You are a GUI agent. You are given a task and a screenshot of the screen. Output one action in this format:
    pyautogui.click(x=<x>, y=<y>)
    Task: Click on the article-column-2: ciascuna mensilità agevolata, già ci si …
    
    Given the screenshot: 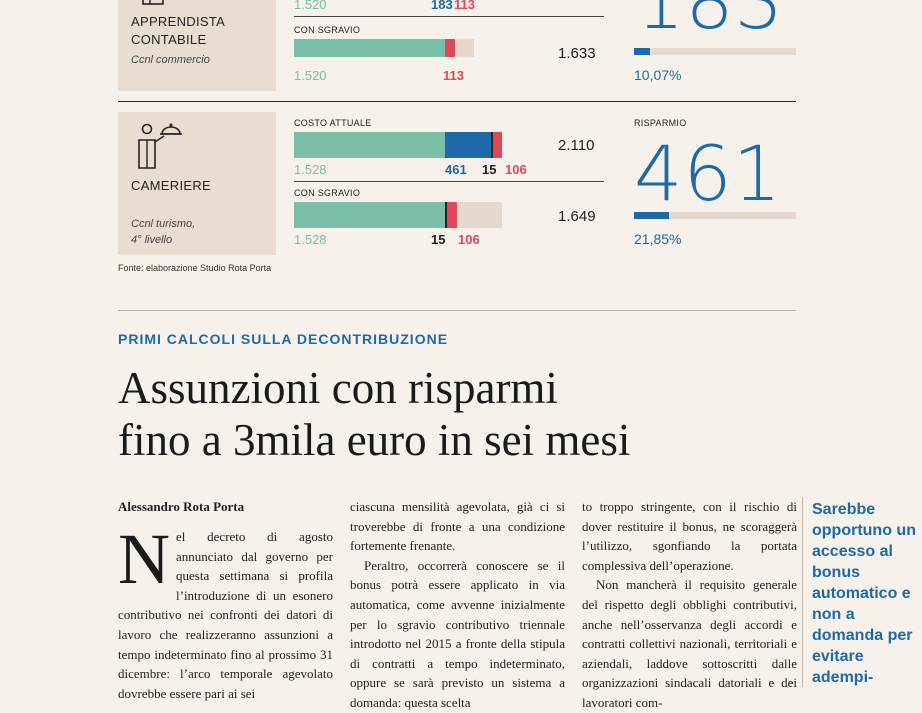 What is the action you would take?
    pyautogui.click(x=457, y=605)
    